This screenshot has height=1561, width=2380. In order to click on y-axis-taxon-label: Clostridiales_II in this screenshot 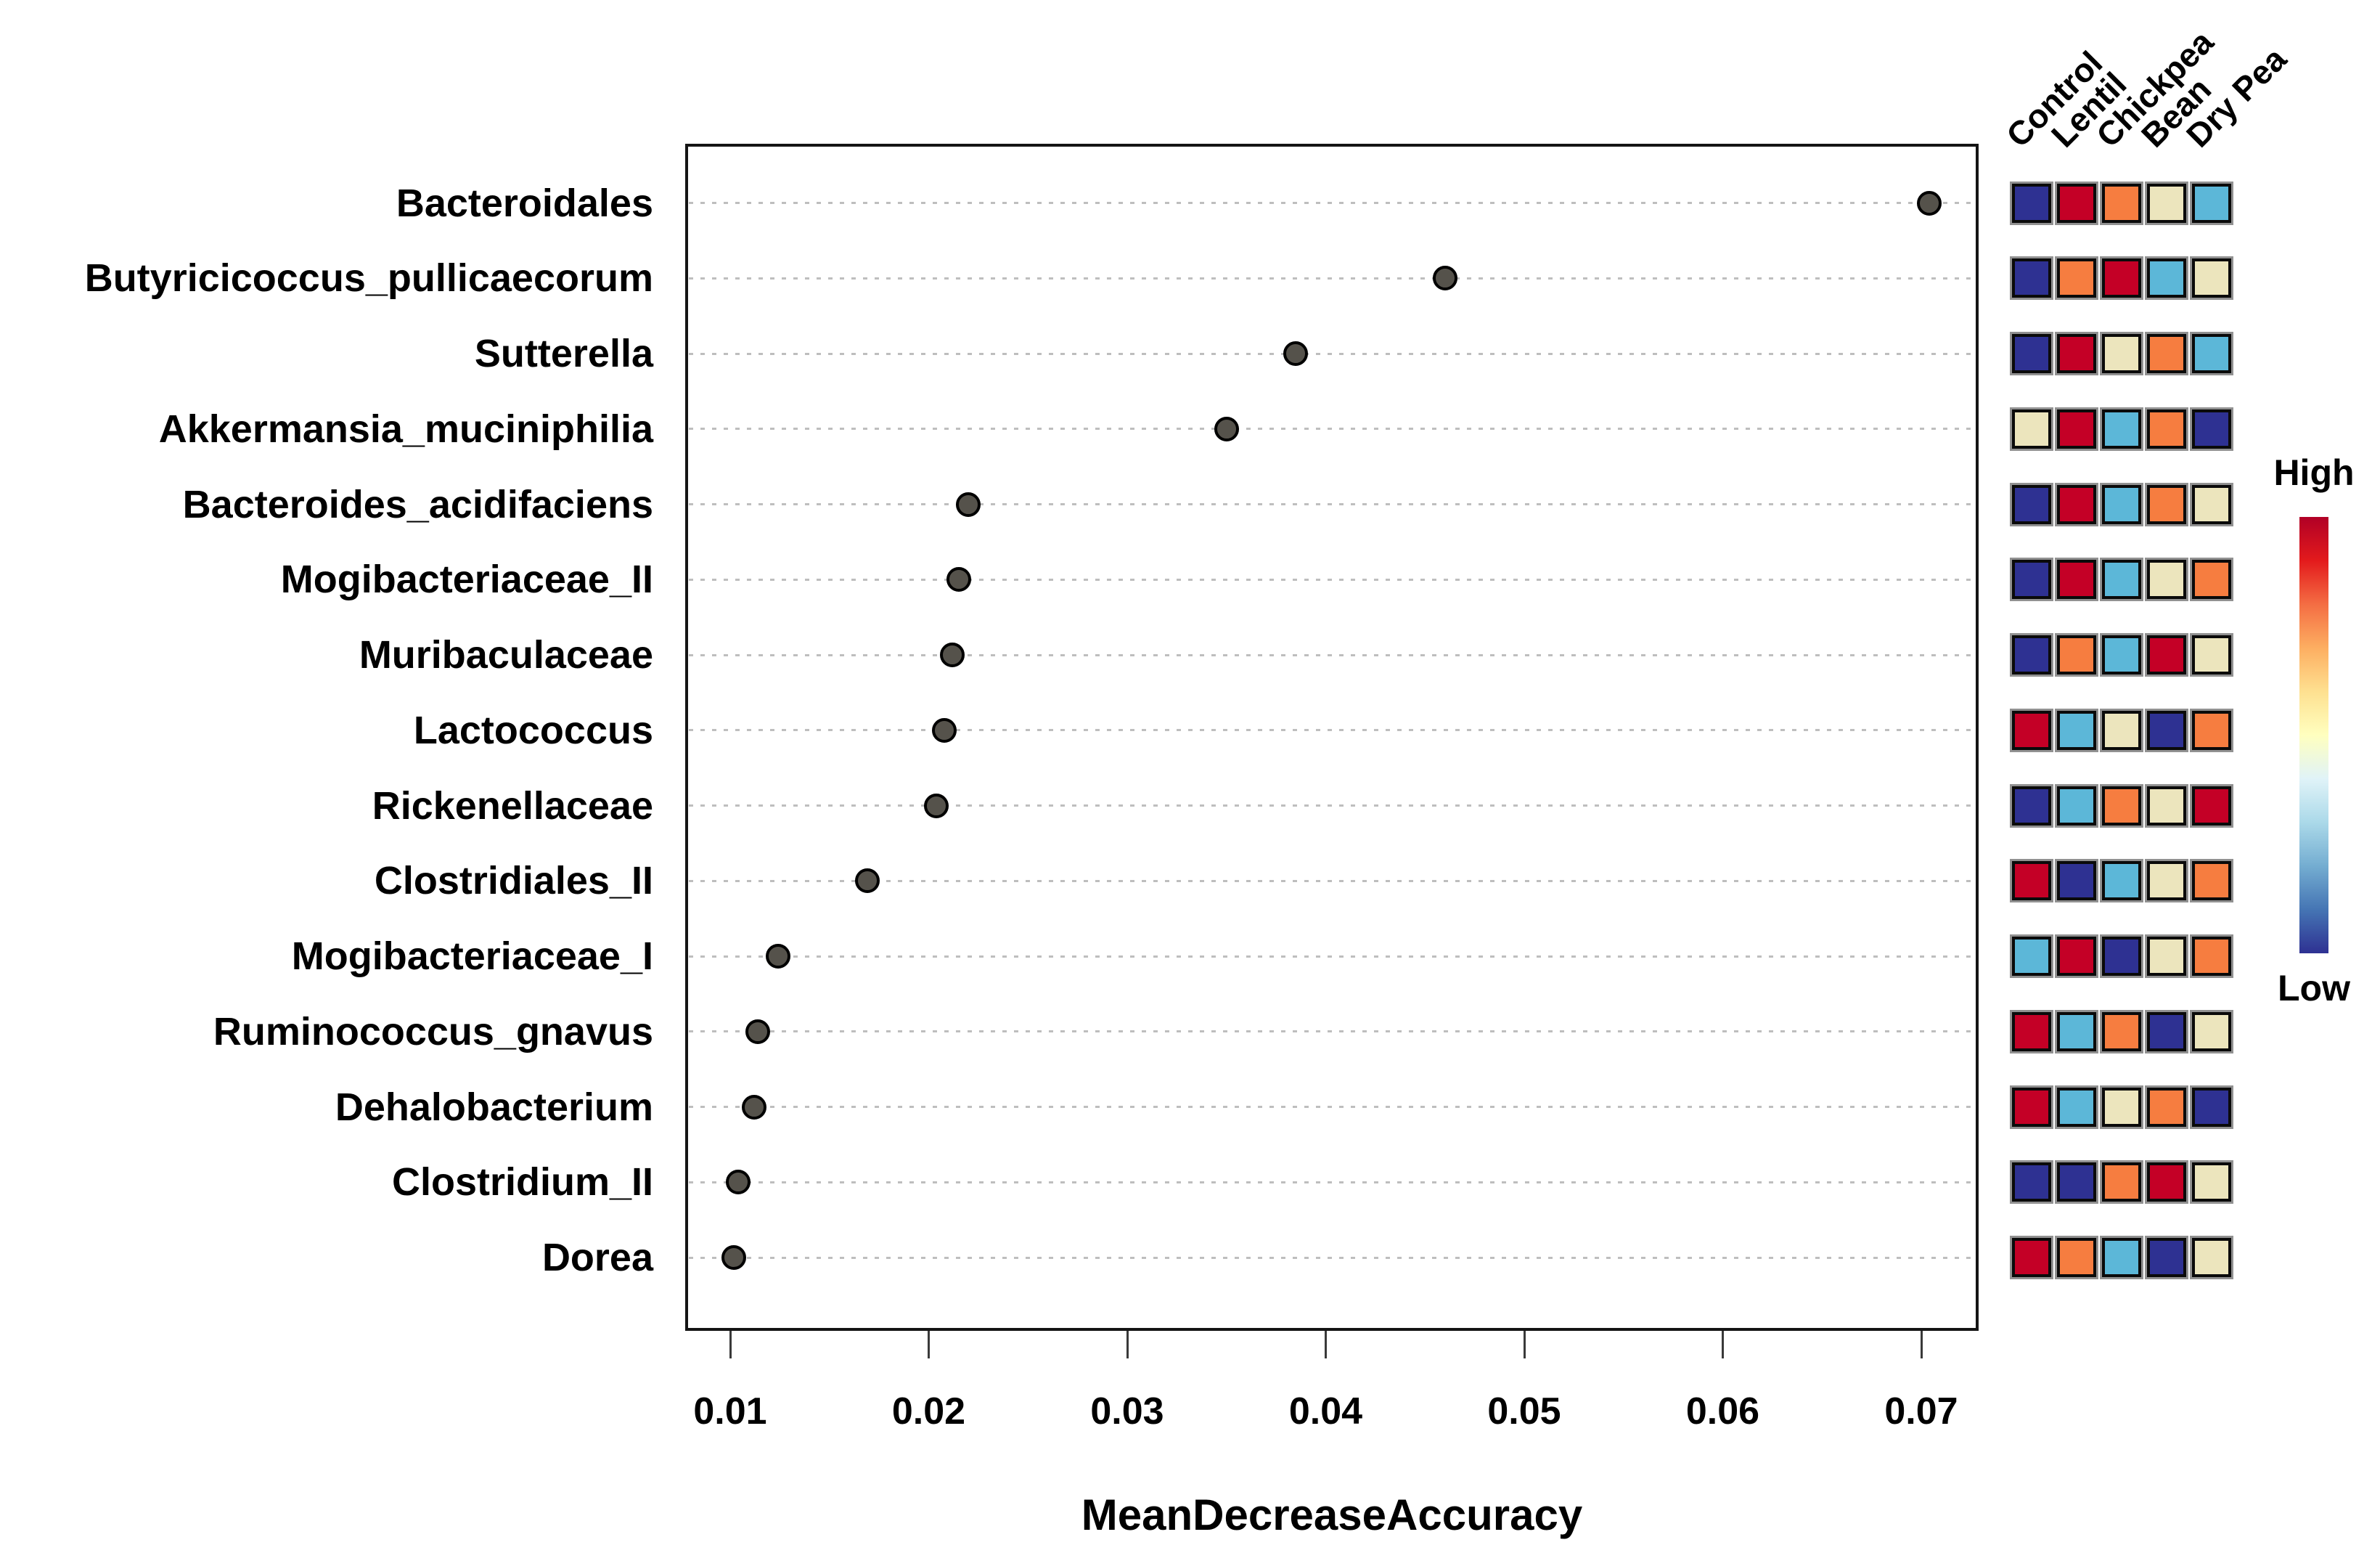, I will do `click(513, 881)`.